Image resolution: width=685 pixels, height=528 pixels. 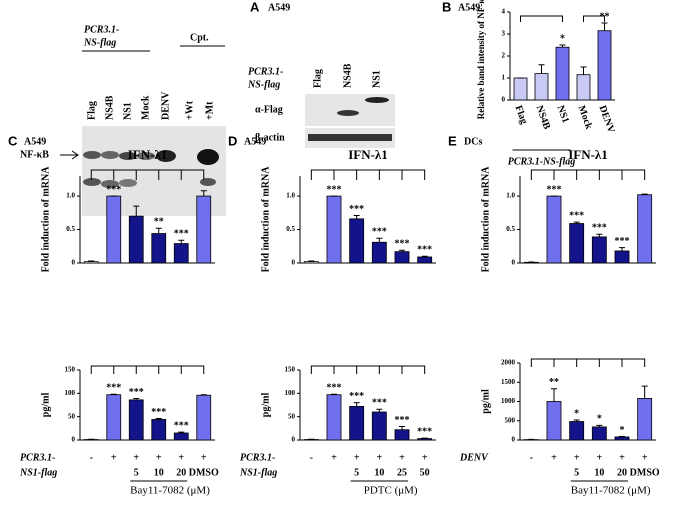 I want to click on condition-label: NS1-flag, so click(x=258, y=472).